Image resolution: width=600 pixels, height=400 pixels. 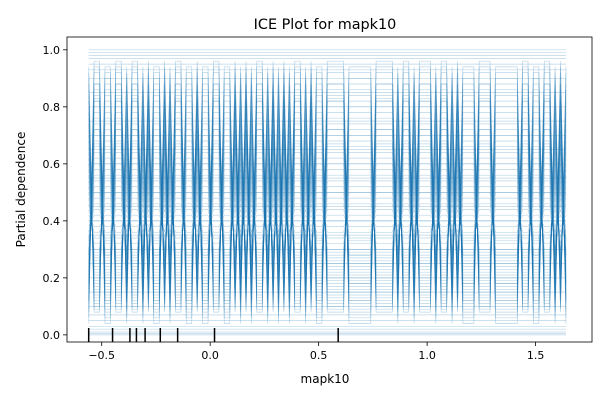 I want to click on y-axis-label: Partial dependence, so click(x=21, y=190).